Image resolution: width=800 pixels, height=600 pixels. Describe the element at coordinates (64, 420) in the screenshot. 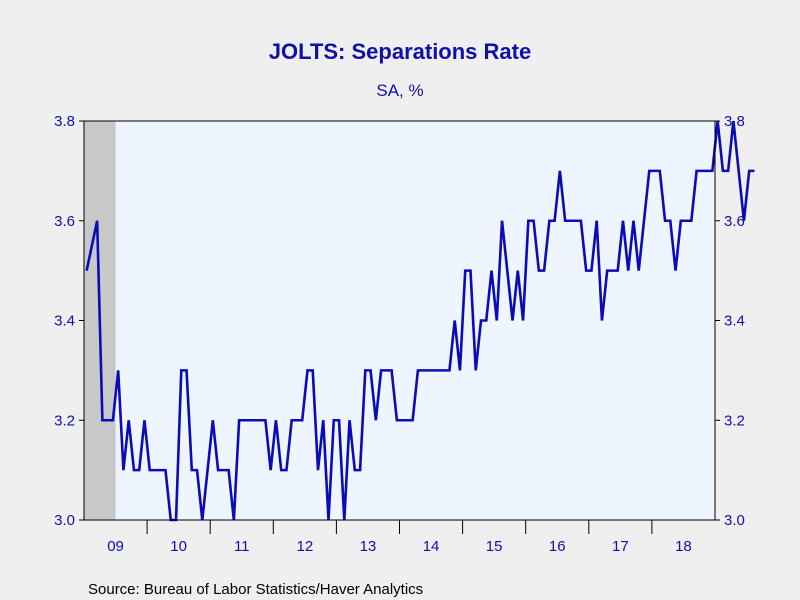

I see `y-tick-label-left: 3.2` at that location.